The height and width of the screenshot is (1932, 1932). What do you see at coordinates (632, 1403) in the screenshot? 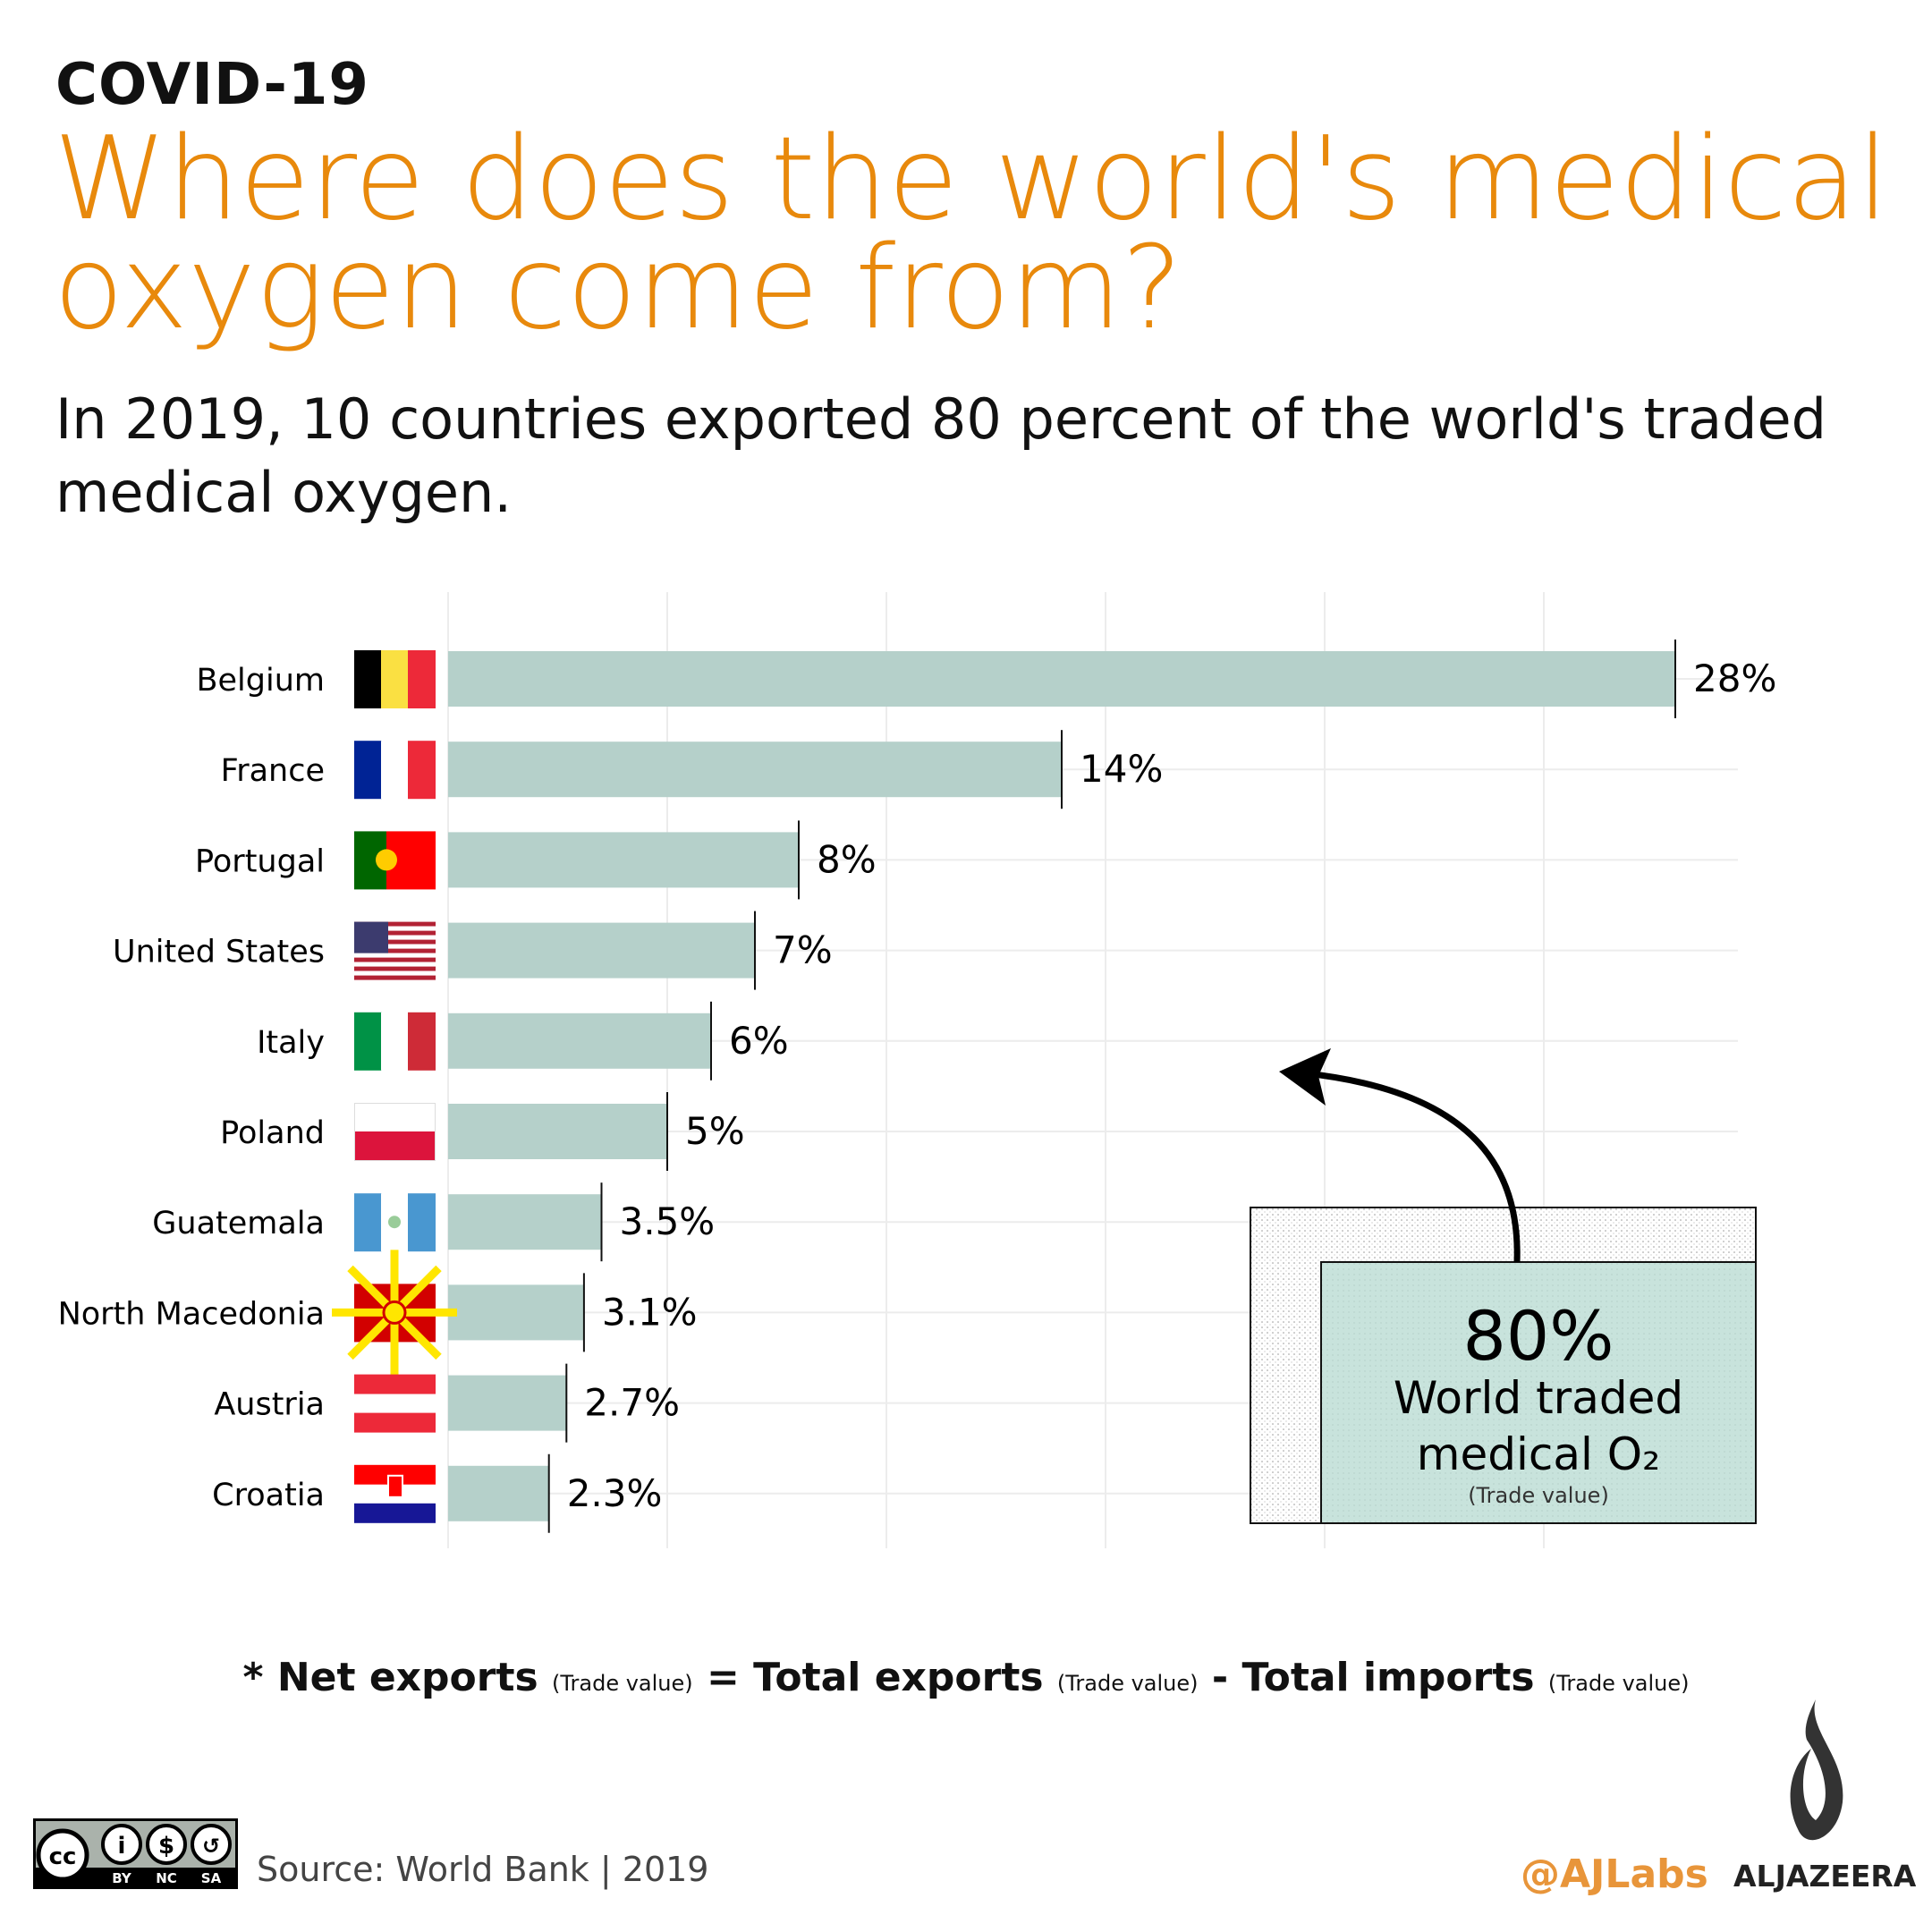
I see `value-label: 2.7%` at bounding box center [632, 1403].